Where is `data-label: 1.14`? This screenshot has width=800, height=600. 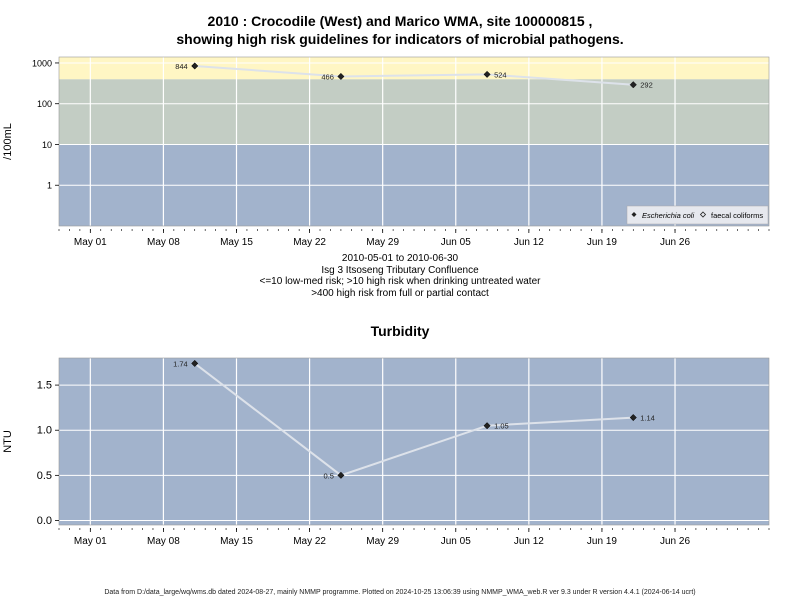 data-label: 1.14 is located at coordinates (647, 418).